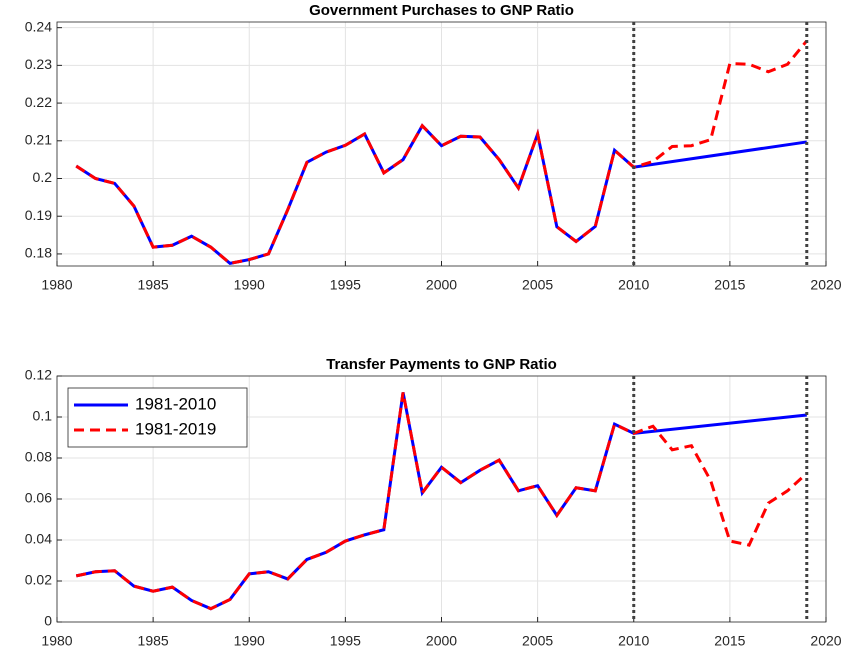  I want to click on y-tick-label: 0.23, so click(38, 64).